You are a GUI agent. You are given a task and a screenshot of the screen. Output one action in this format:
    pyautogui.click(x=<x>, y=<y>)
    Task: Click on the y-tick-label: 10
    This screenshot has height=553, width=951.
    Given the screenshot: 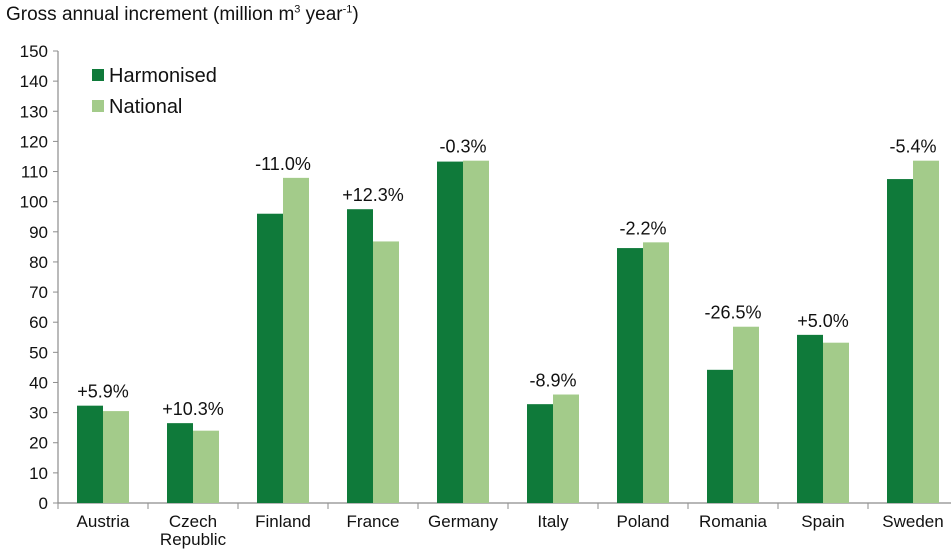 What is the action you would take?
    pyautogui.click(x=38, y=473)
    